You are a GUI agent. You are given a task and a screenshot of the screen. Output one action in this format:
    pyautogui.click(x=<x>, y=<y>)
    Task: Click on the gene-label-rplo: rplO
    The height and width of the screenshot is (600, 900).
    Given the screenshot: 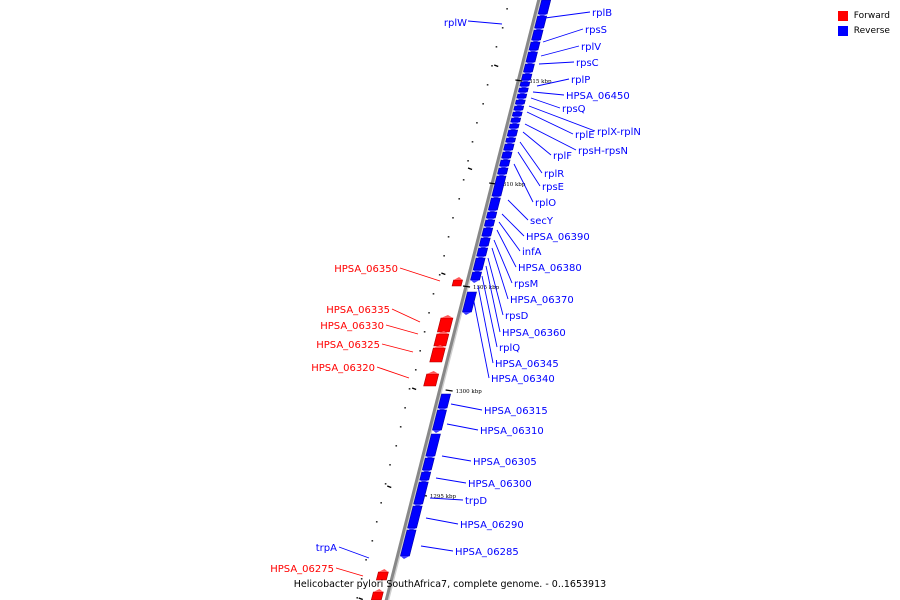 What is the action you would take?
    pyautogui.click(x=545, y=203)
    